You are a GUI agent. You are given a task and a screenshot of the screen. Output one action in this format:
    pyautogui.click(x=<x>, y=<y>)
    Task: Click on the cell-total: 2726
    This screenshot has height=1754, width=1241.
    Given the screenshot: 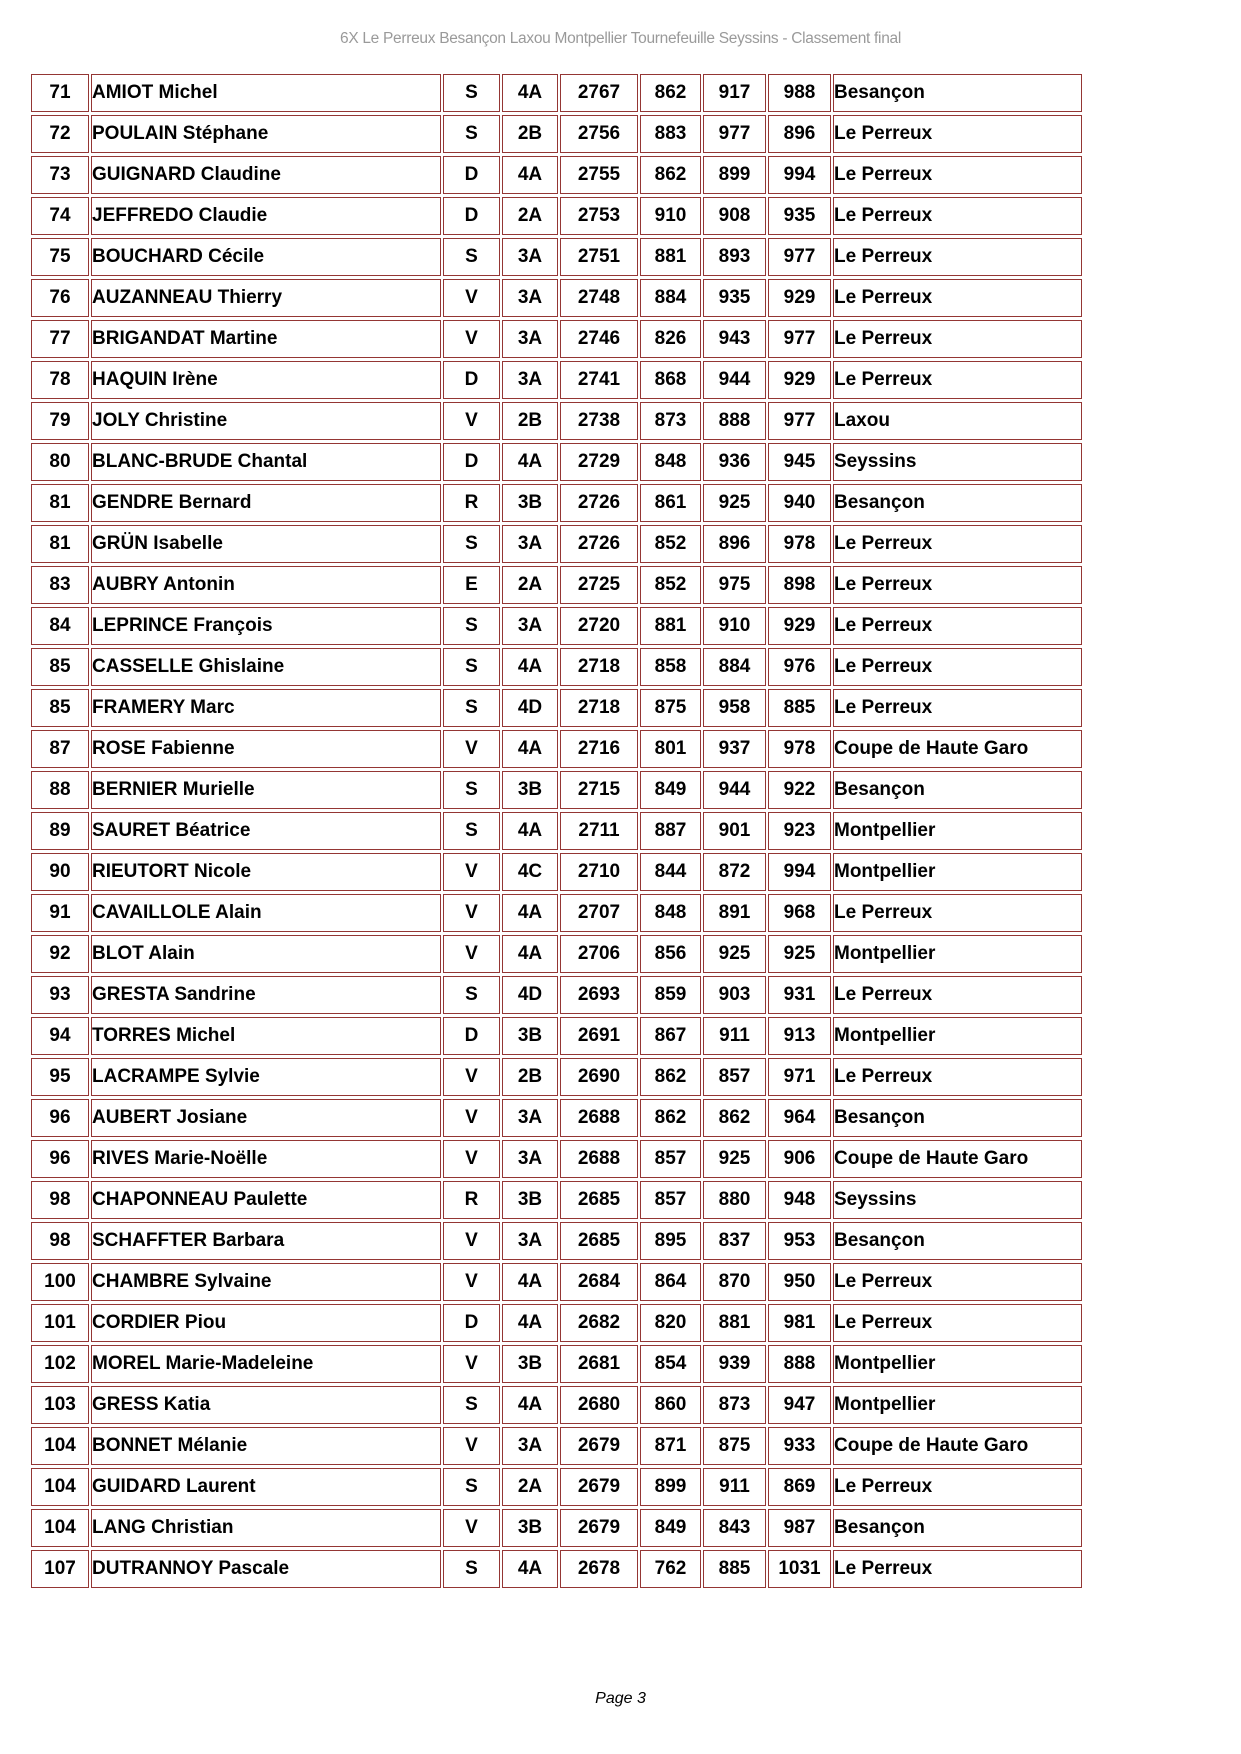 What is the action you would take?
    pyautogui.click(x=599, y=503)
    